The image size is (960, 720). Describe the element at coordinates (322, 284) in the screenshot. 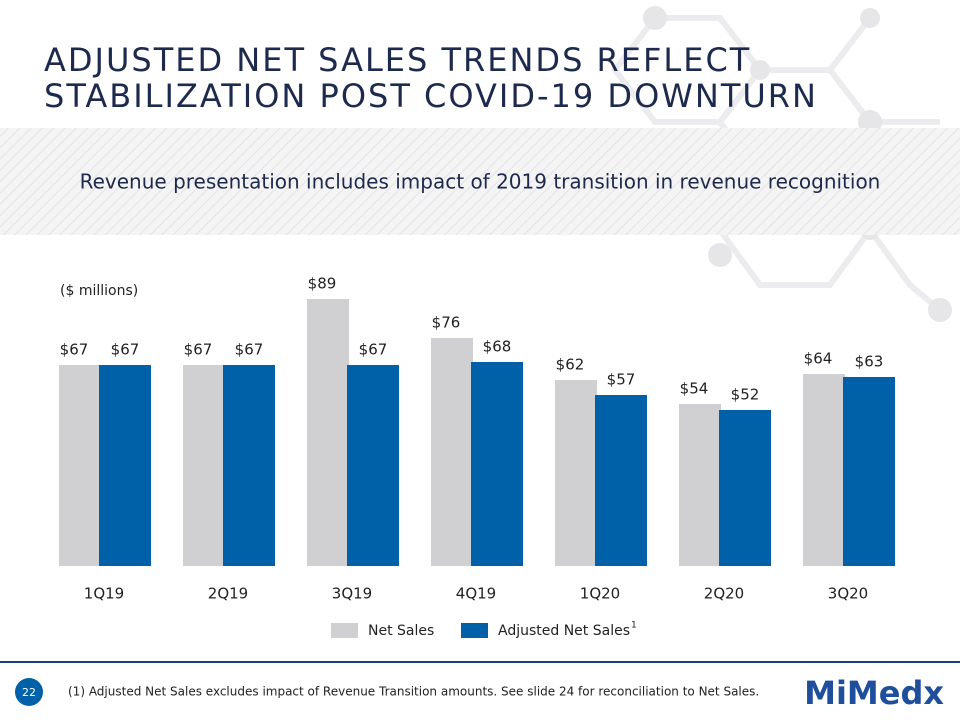

I see `value-label: $89` at that location.